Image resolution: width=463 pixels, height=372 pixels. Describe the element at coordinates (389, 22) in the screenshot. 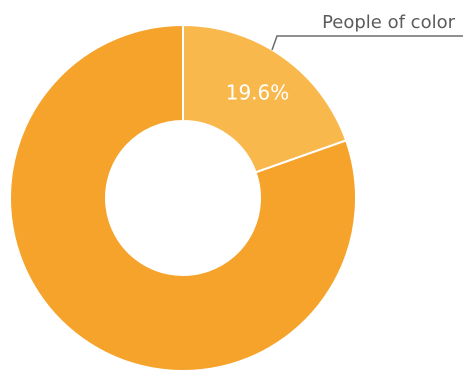

I see `callout-label-0: People of color` at that location.